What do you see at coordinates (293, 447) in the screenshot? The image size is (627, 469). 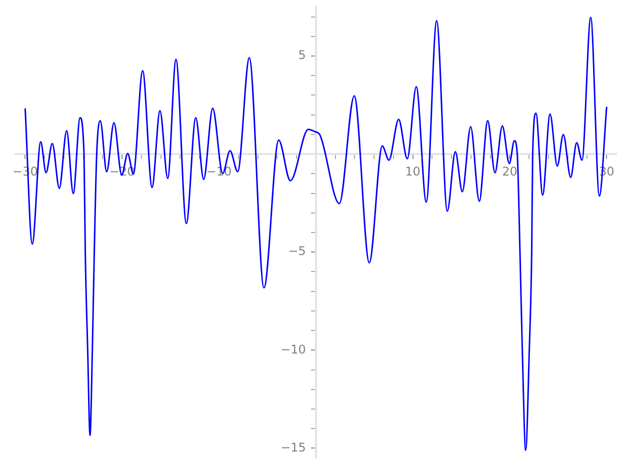 I see `y-tick-label: −15` at bounding box center [293, 447].